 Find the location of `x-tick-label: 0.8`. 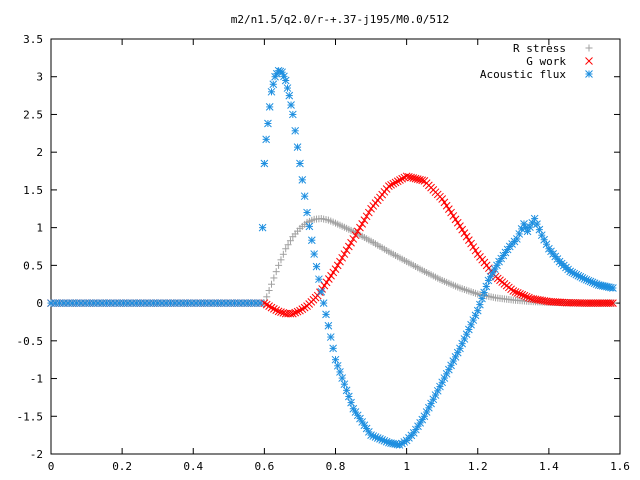

x-tick-label: 0.8 is located at coordinates (336, 466).